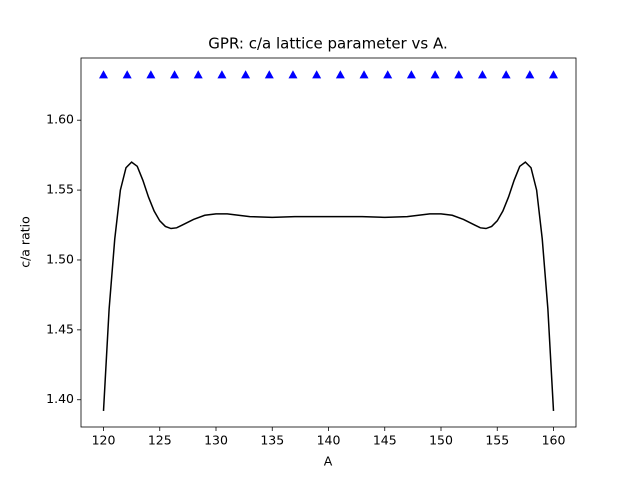 The image size is (640, 480). I want to click on x-tick-label: 160, so click(554, 440).